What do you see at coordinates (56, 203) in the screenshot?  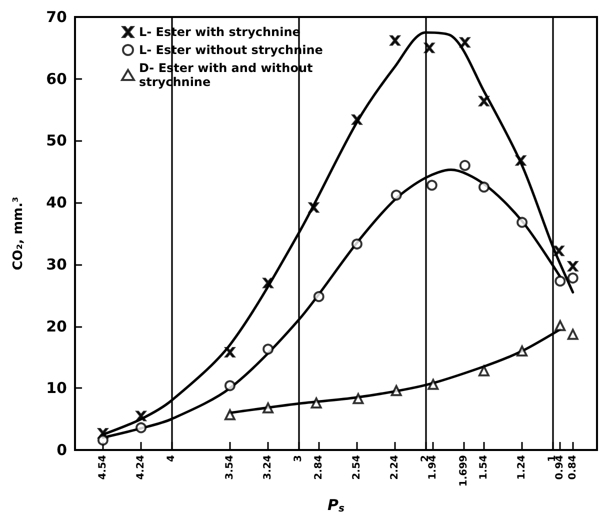 I see `y-tick-label: 40` at bounding box center [56, 203].